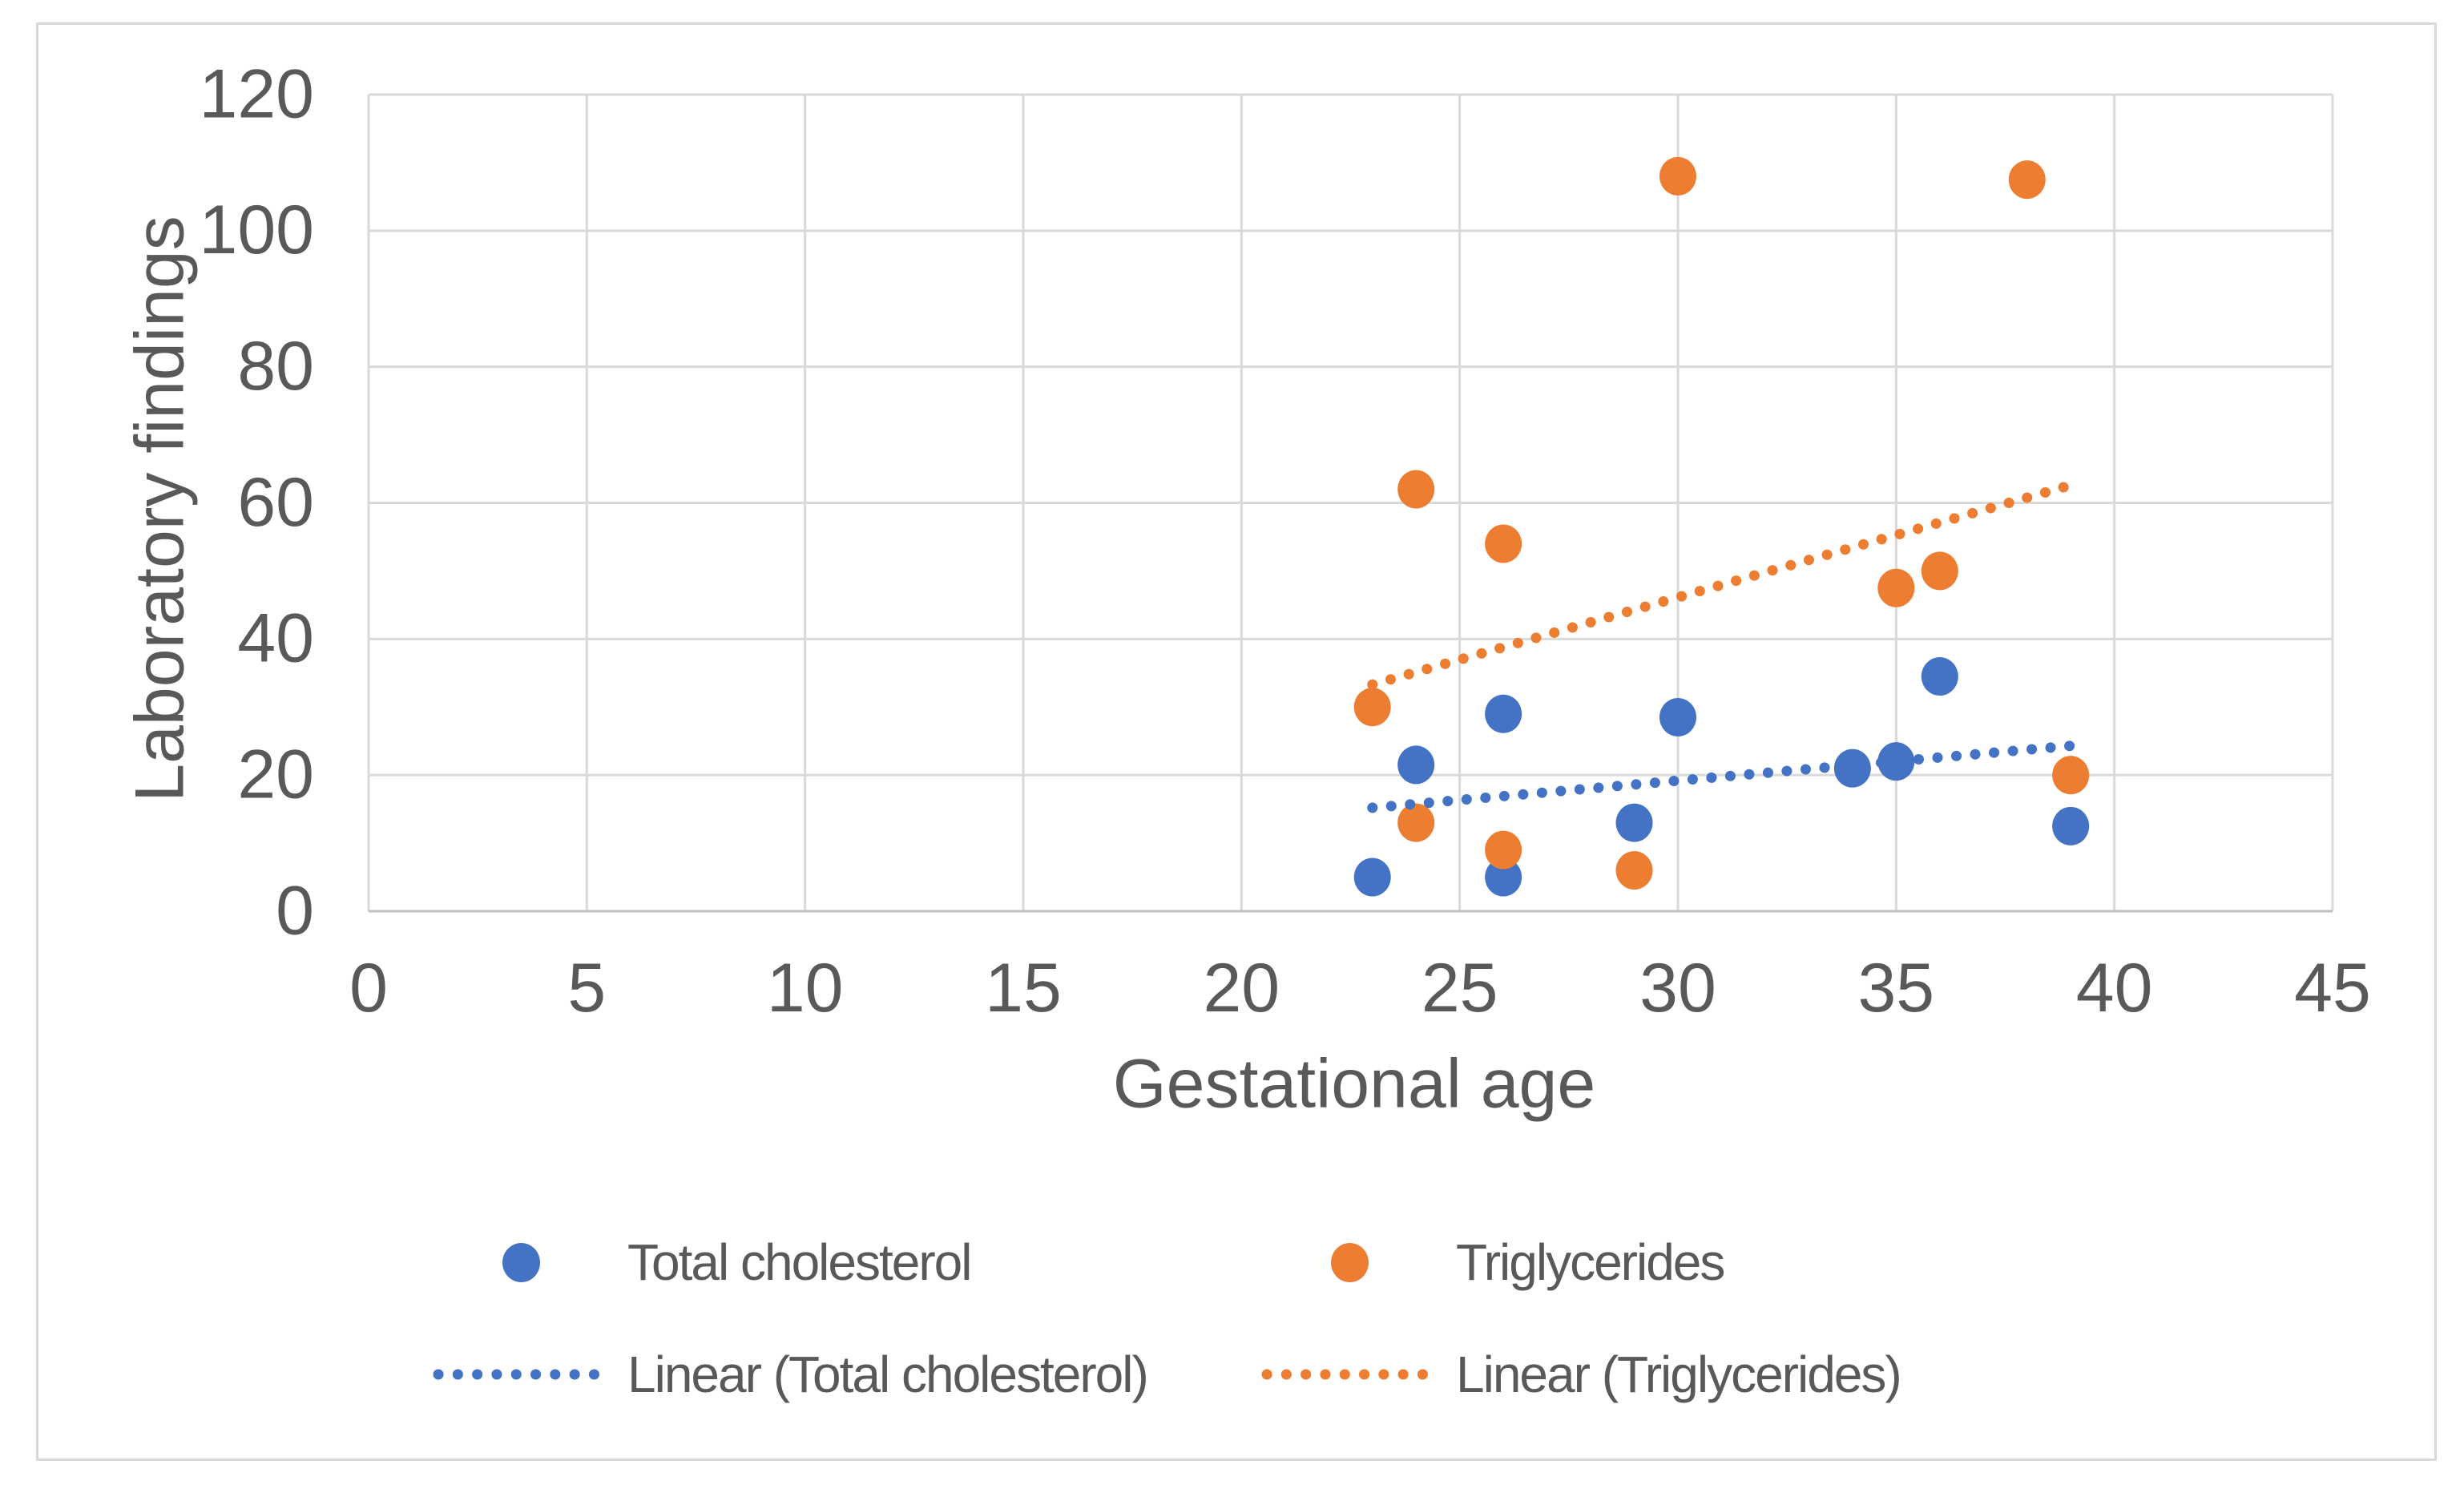 This screenshot has height=1485, width=2464. I want to click on trendline-linear-triglycerides-, so click(1721, 584).